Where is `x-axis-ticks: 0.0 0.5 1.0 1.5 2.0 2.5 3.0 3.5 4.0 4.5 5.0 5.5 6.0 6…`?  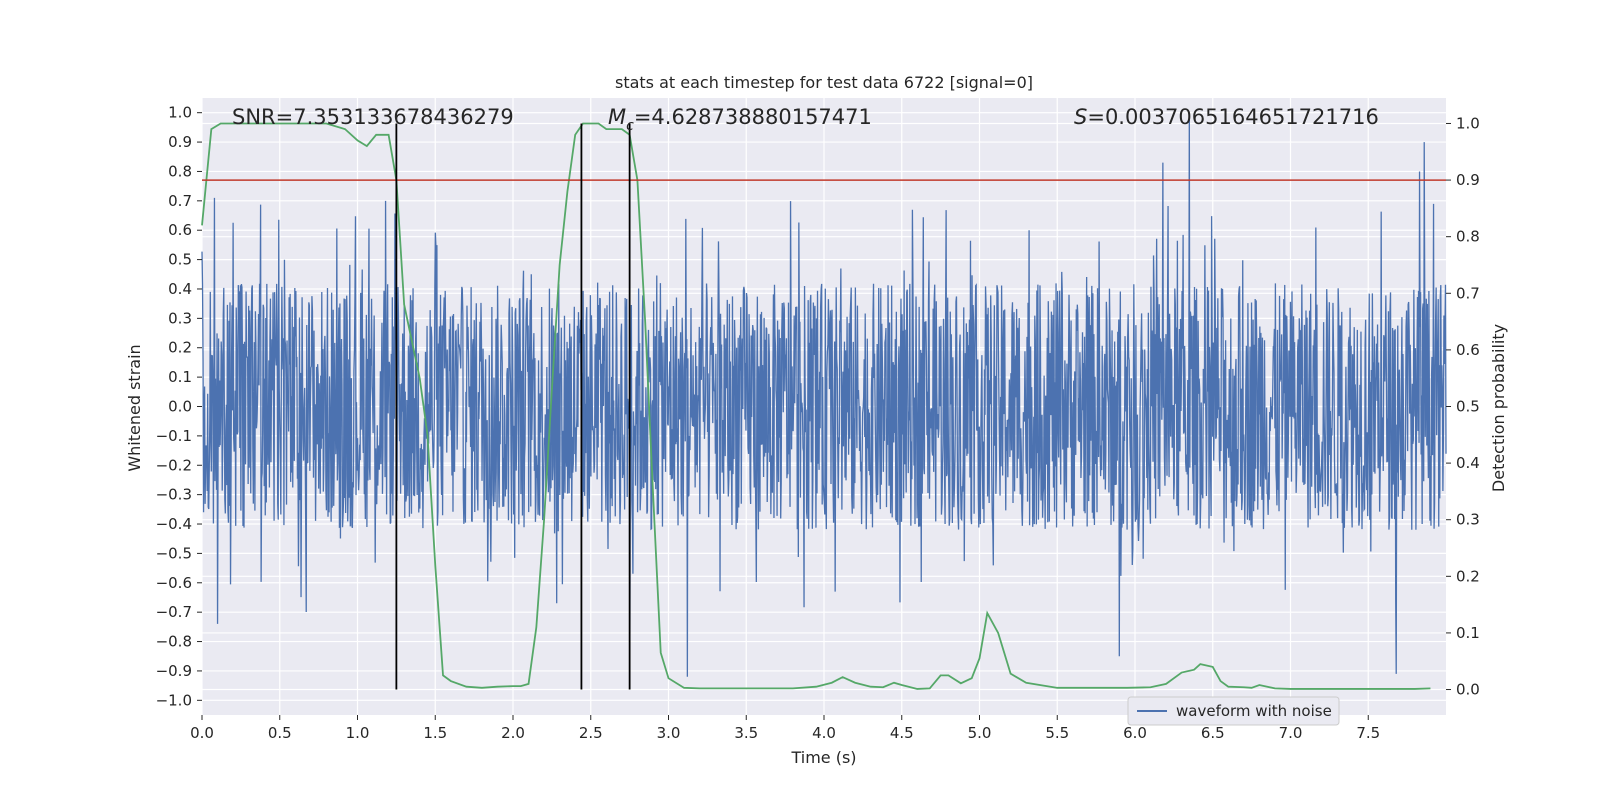 x-axis-ticks: 0.0 0.5 1.0 1.5 2.0 2.5 3.0 3.5 4.0 4.5 5.0 5.5 6.0 6… is located at coordinates (785, 728).